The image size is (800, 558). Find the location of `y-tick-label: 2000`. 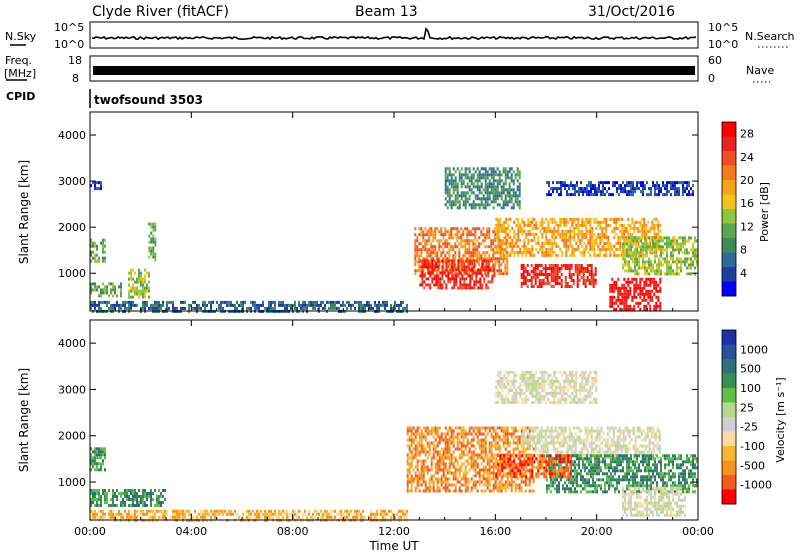

y-tick-label: 2000 is located at coordinates (72, 227).